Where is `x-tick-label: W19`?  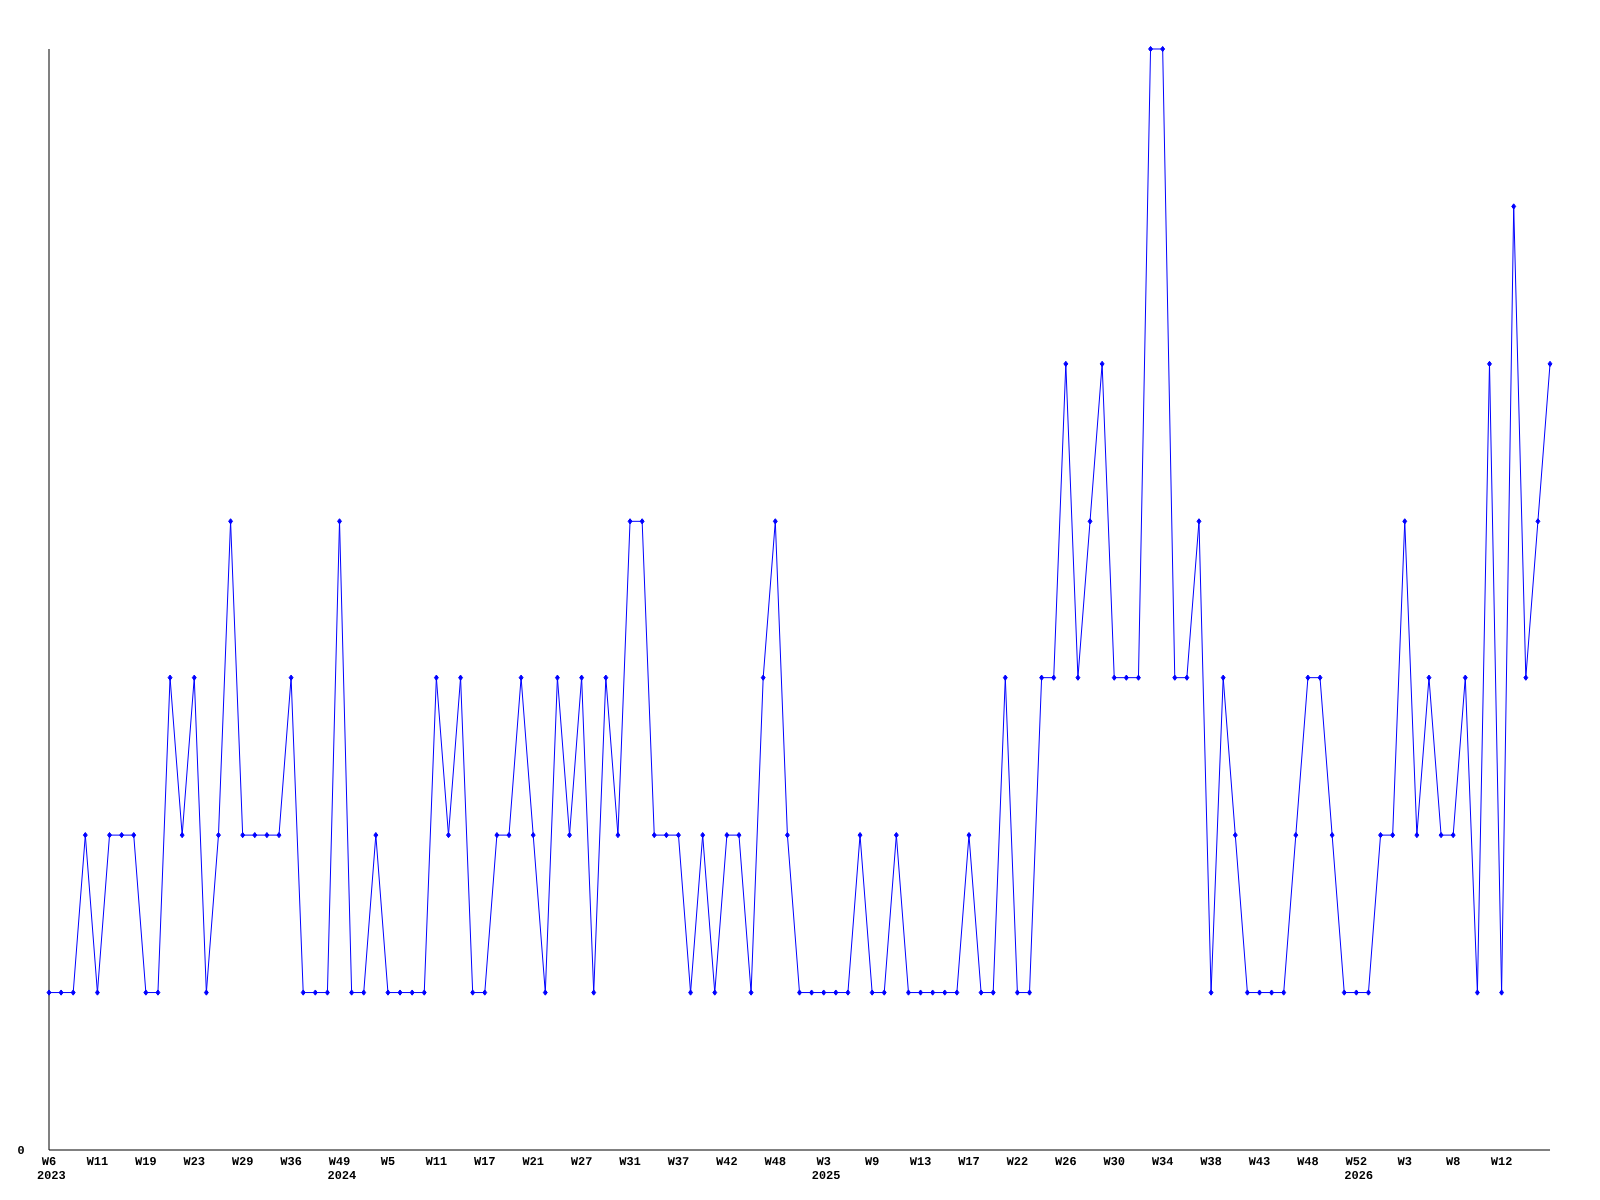 x-tick-label: W19 is located at coordinates (145, 1161).